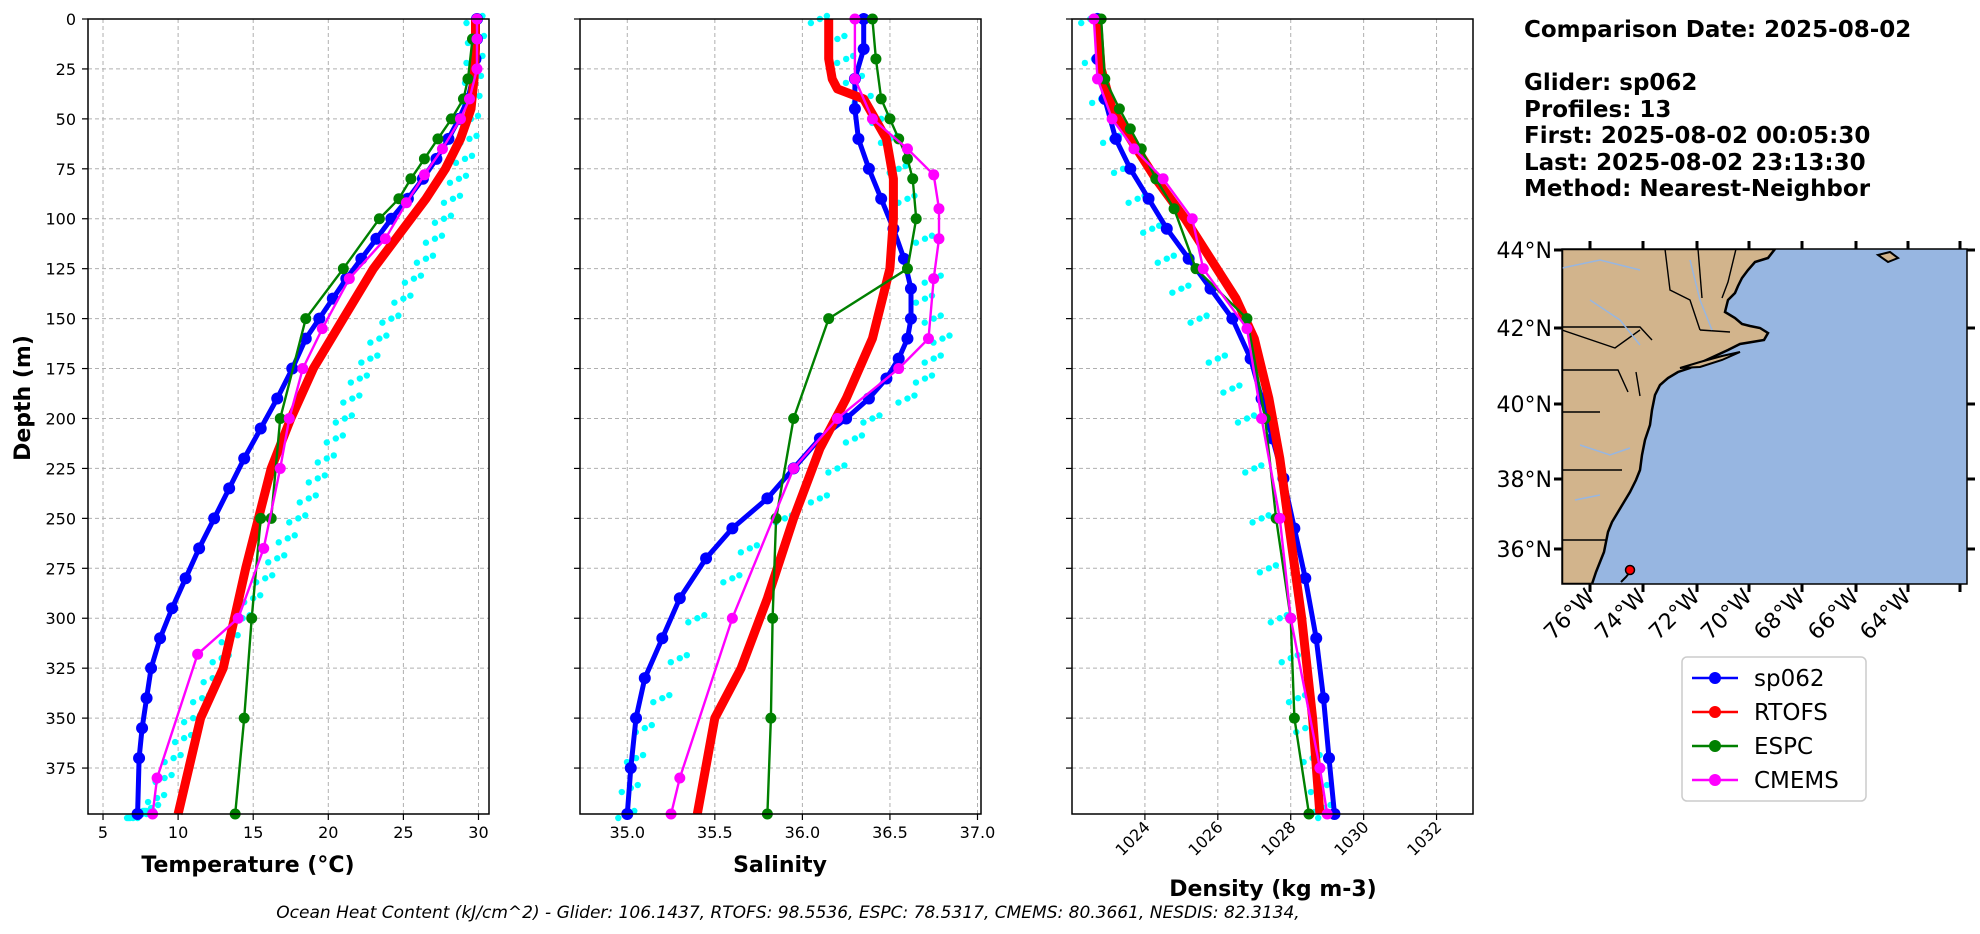  I want to click on x-tick-label: 35.5, so click(715, 832).